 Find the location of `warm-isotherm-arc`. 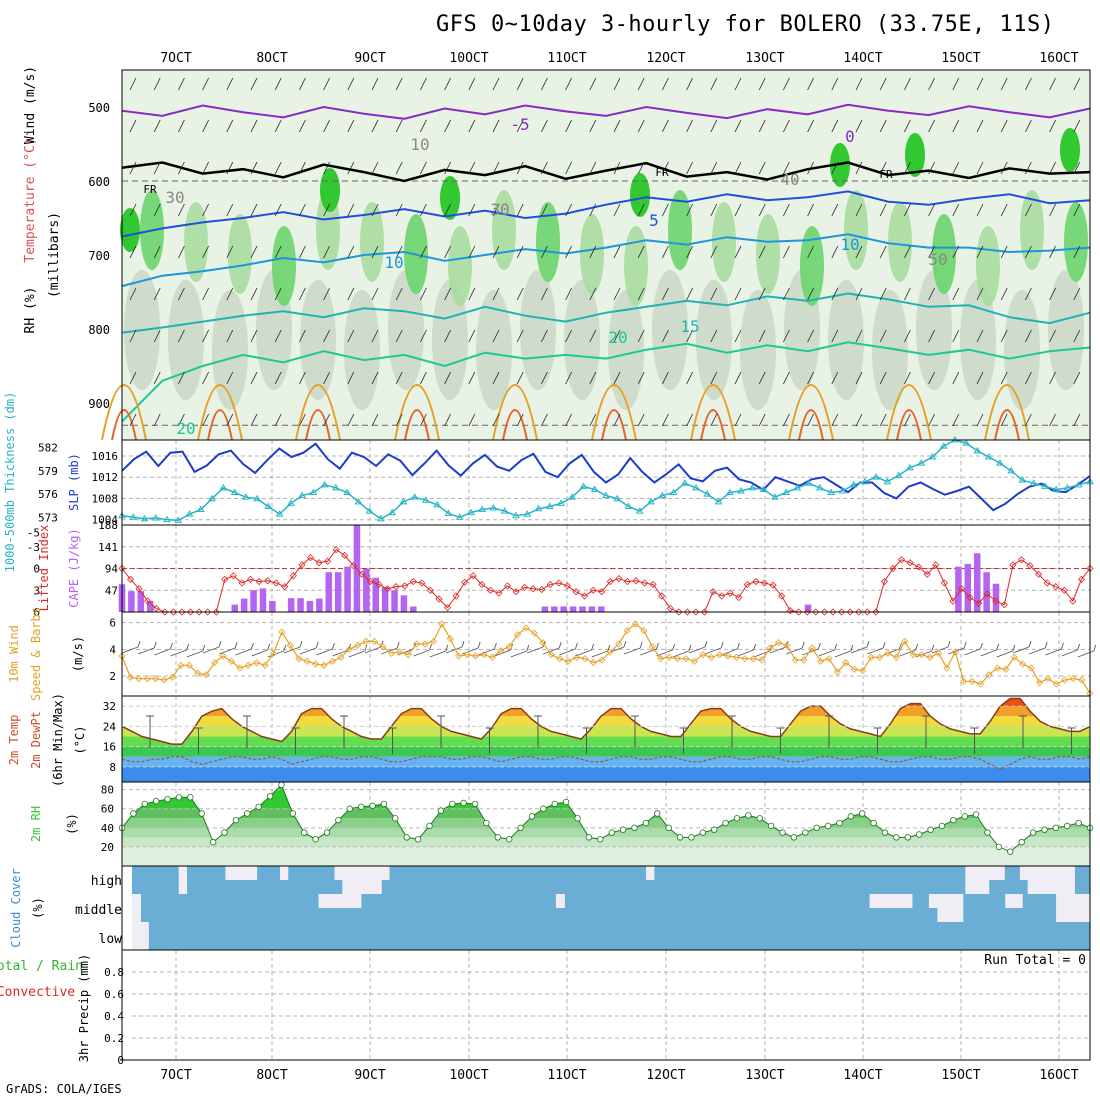

warm-isotherm-arc is located at coordinates (318, 412).